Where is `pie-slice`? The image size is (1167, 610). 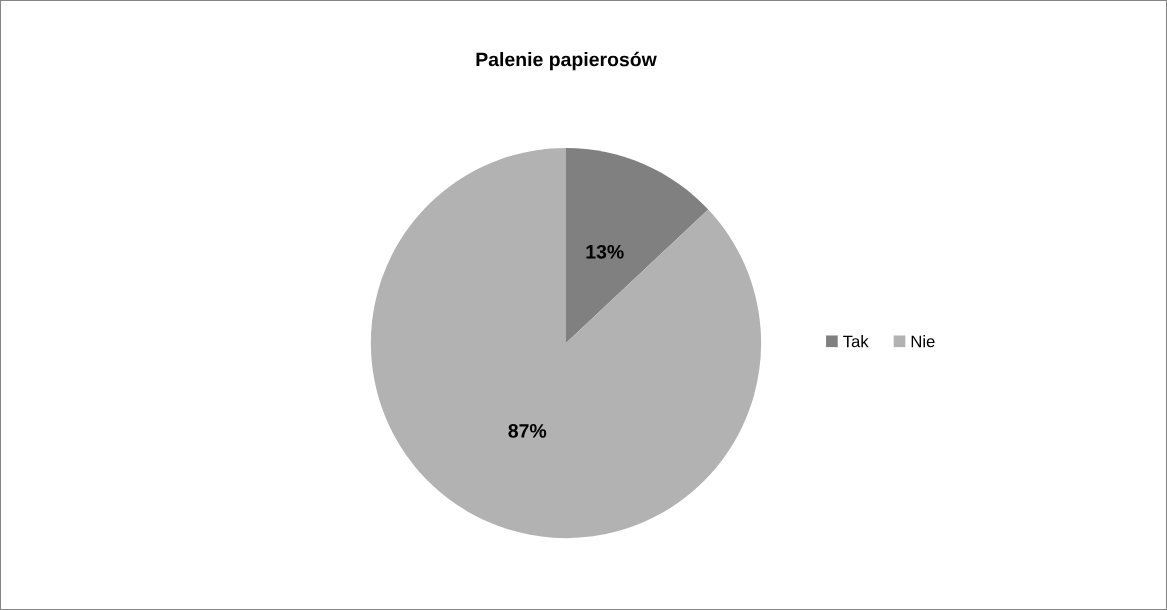 pie-slice is located at coordinates (637, 245).